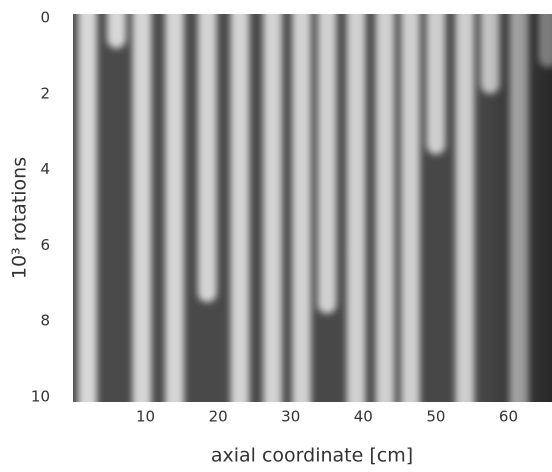  Describe the element at coordinates (45, 321) in the screenshot. I see `y-tick-label: 8` at that location.